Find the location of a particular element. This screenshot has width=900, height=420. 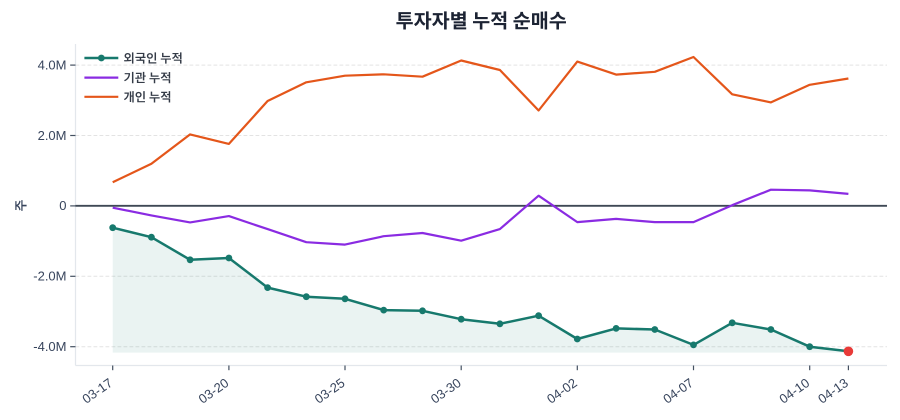

svg-text: 4.0M is located at coordinates (52, 64).